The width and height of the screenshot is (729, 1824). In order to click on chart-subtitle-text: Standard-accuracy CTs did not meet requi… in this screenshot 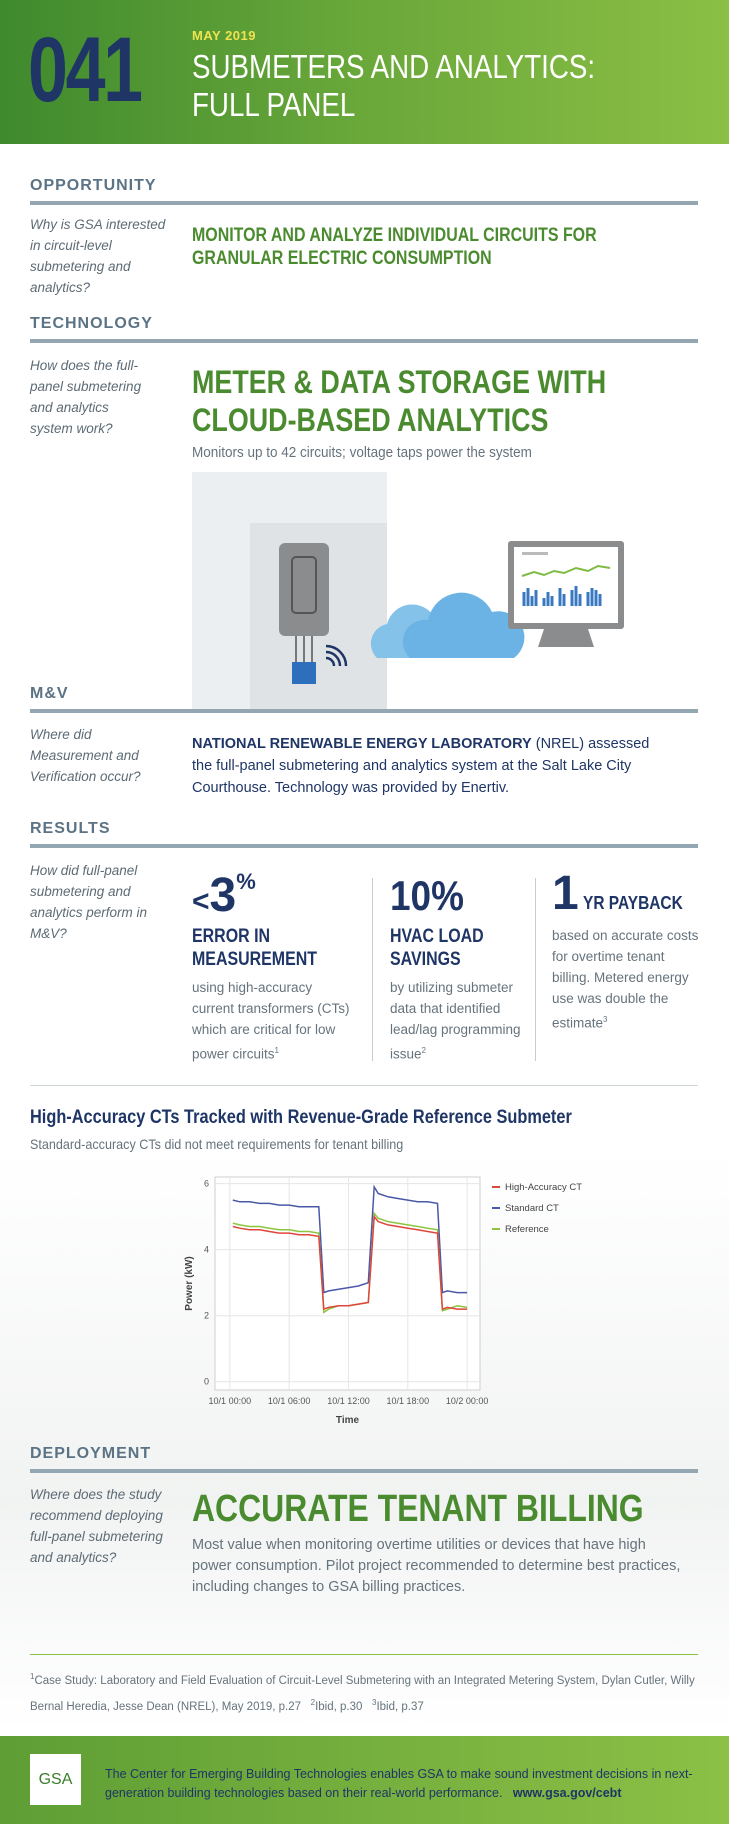, I will do `click(217, 1144)`.